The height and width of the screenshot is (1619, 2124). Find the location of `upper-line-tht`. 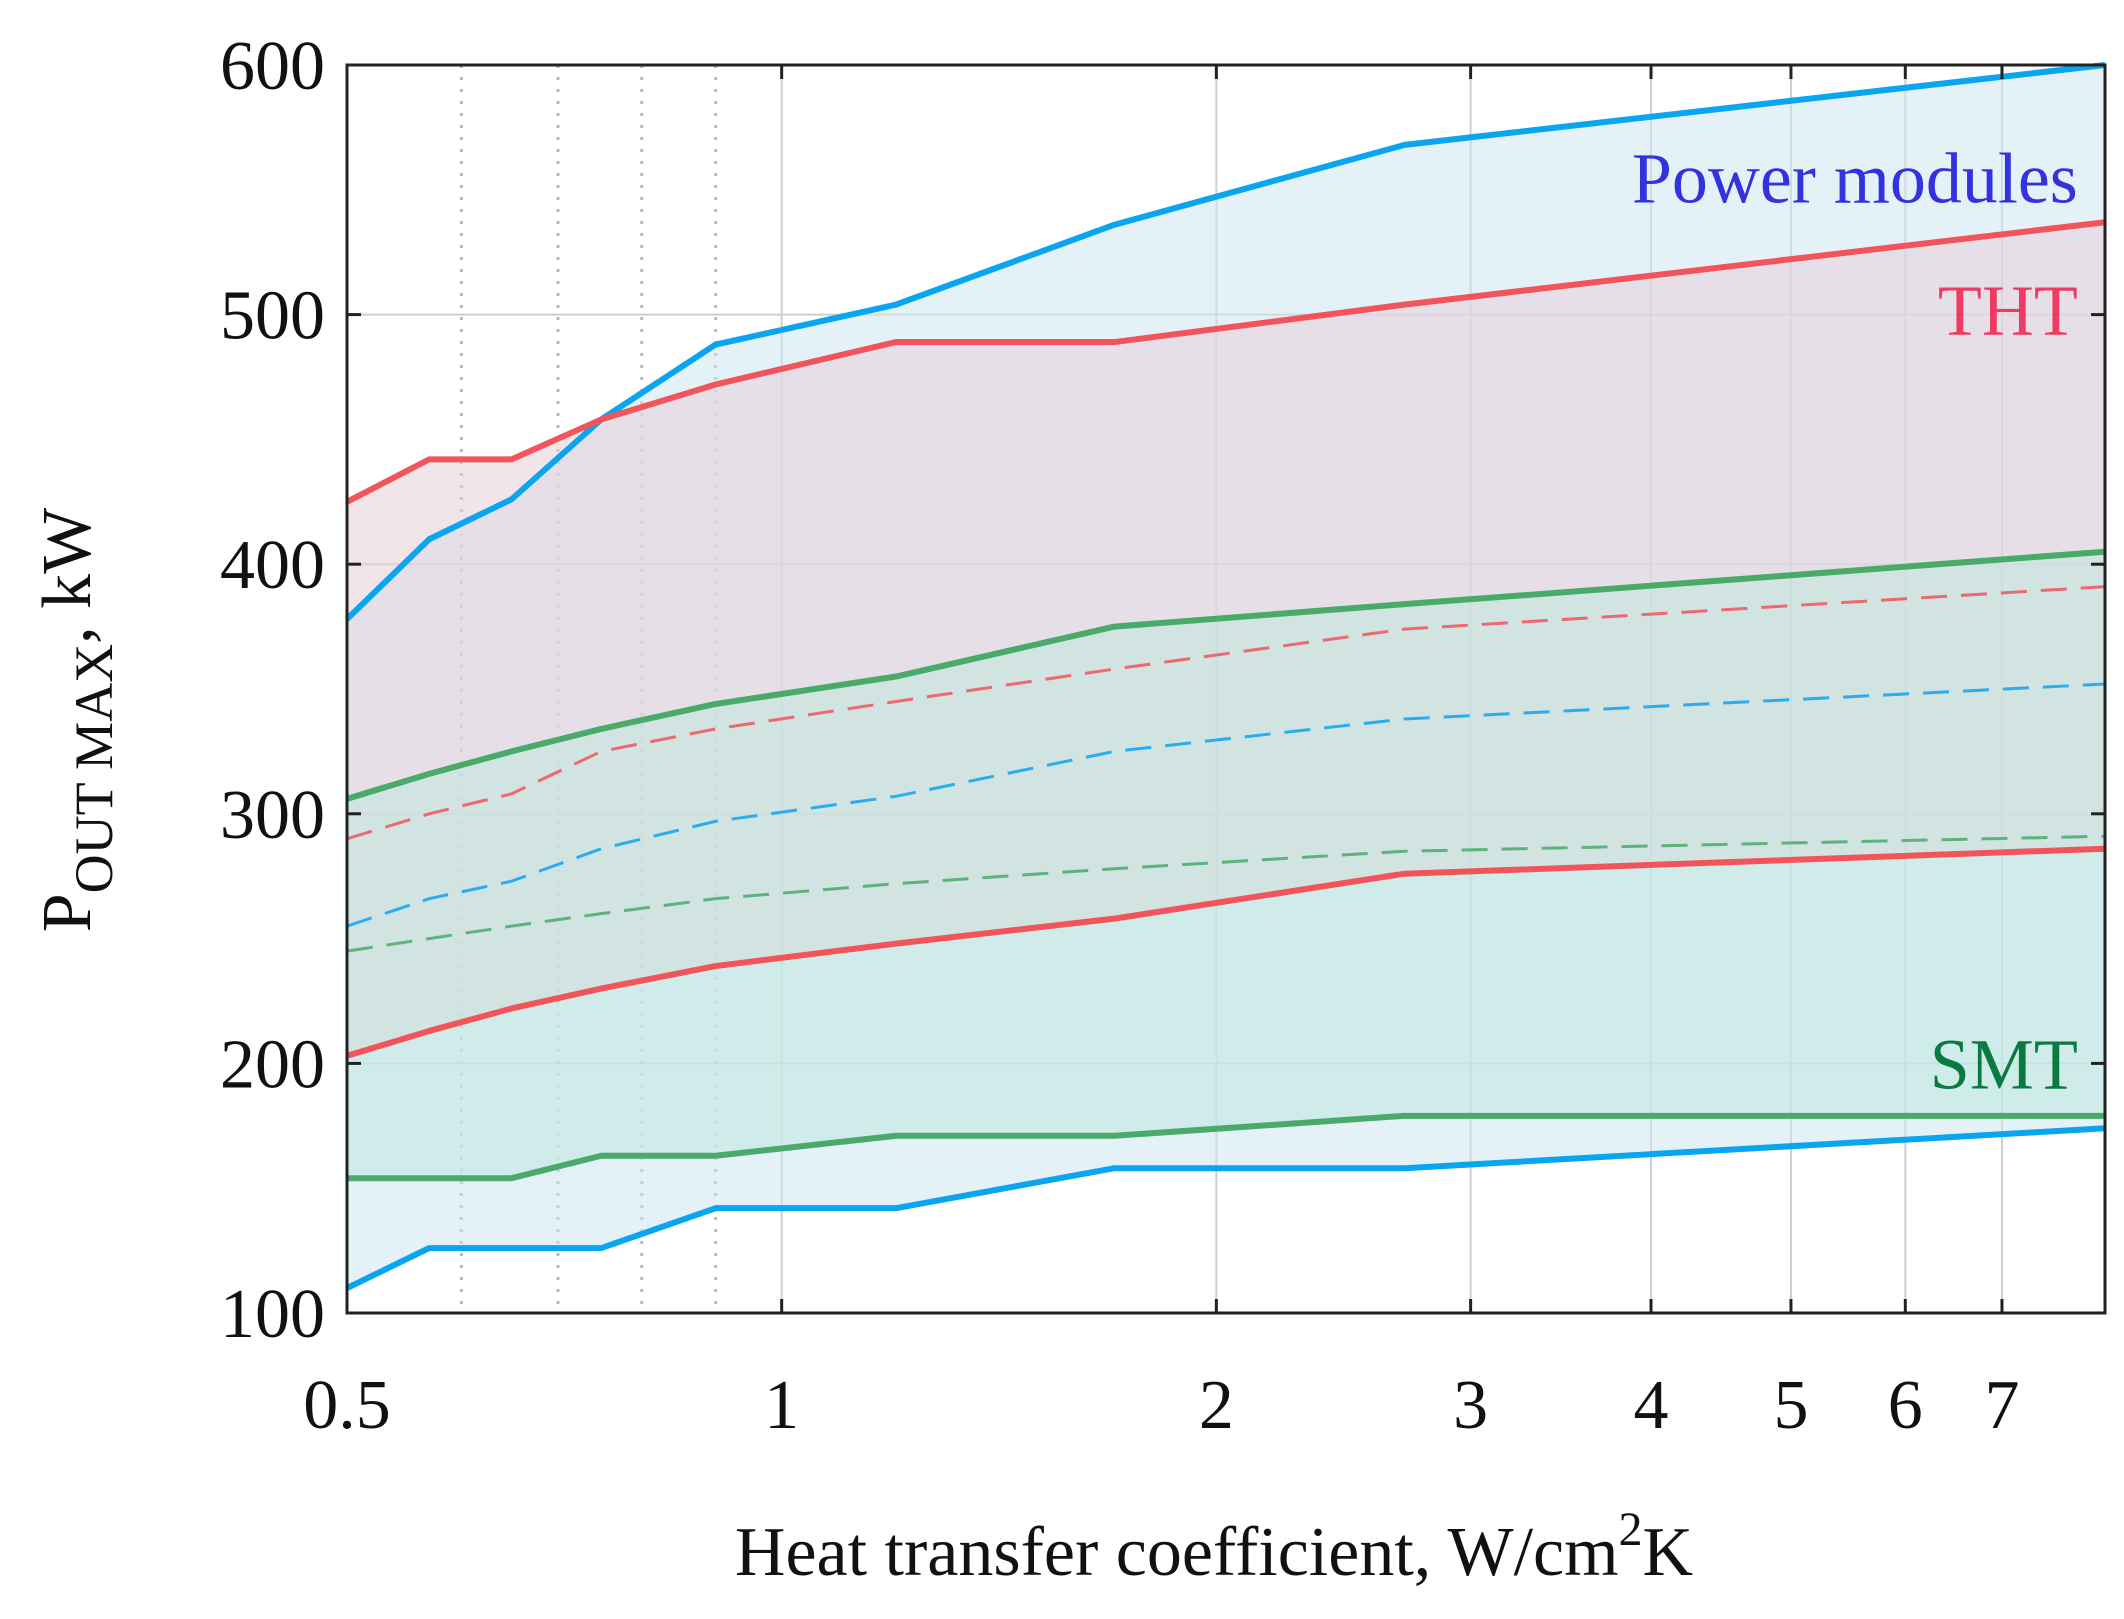

upper-line-tht is located at coordinates (1225, 362).